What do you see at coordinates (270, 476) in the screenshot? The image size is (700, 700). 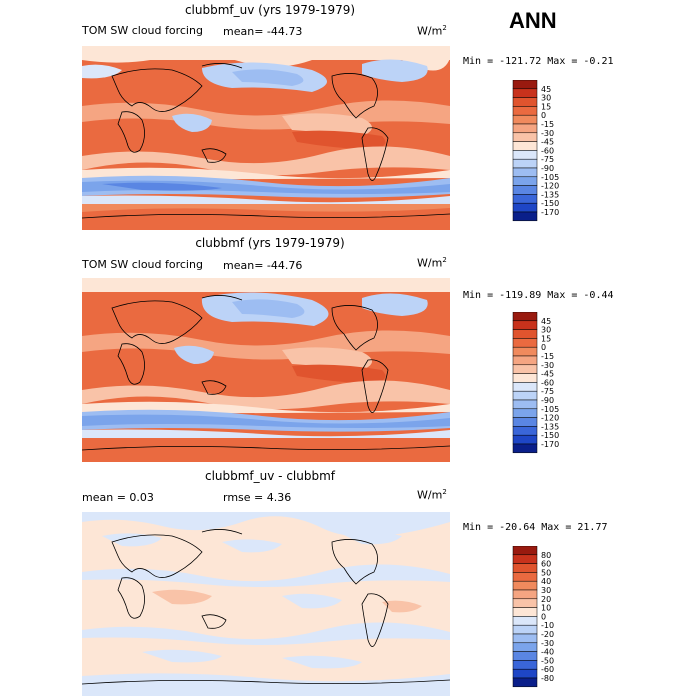 I see `panel-3-title: clubbmf_uv - clubbmf` at bounding box center [270, 476].